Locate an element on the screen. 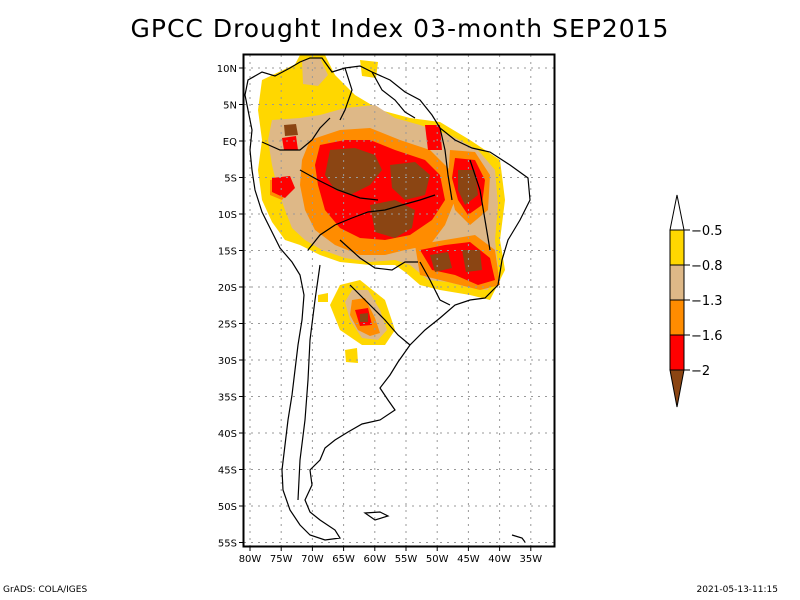  x-tick-label: 40W is located at coordinates (499, 559).